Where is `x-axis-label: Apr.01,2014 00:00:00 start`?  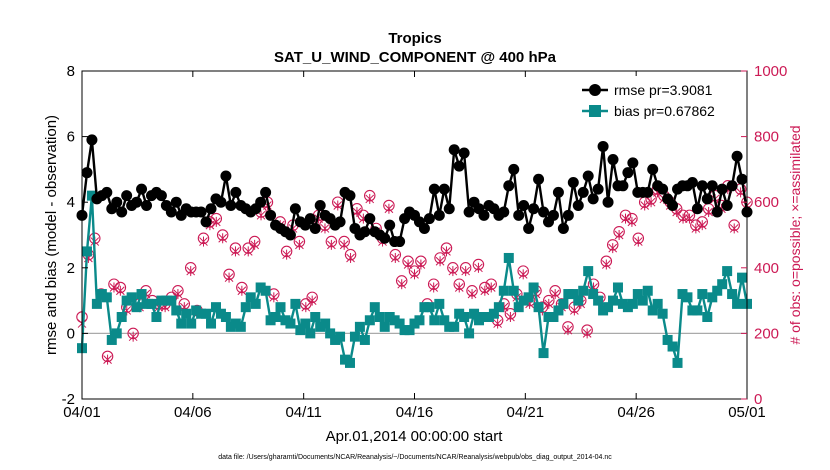
x-axis-label: Apr.01,2014 00:00:00 start is located at coordinates (415, 436).